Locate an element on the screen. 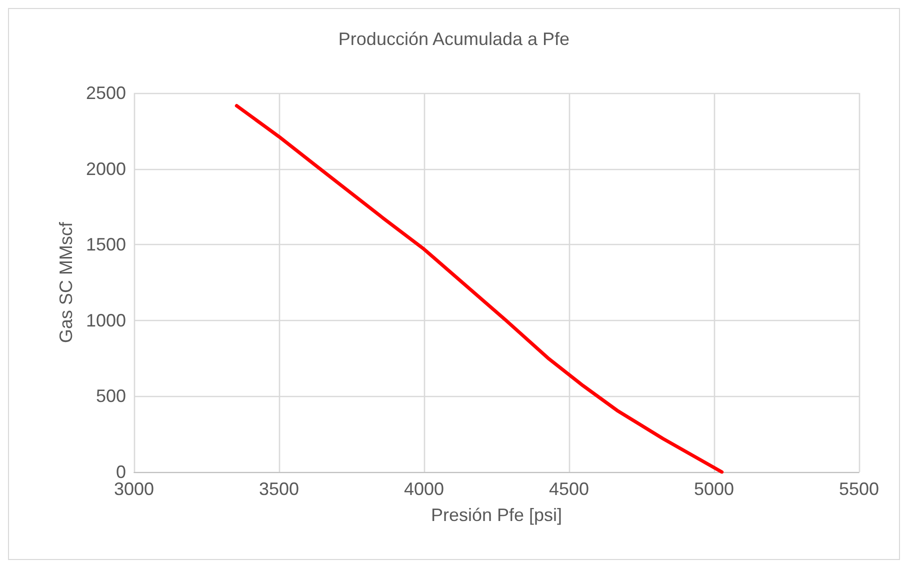 The image size is (908, 568). chart-title: Producción Acumulada a Pfe is located at coordinates (454, 39).